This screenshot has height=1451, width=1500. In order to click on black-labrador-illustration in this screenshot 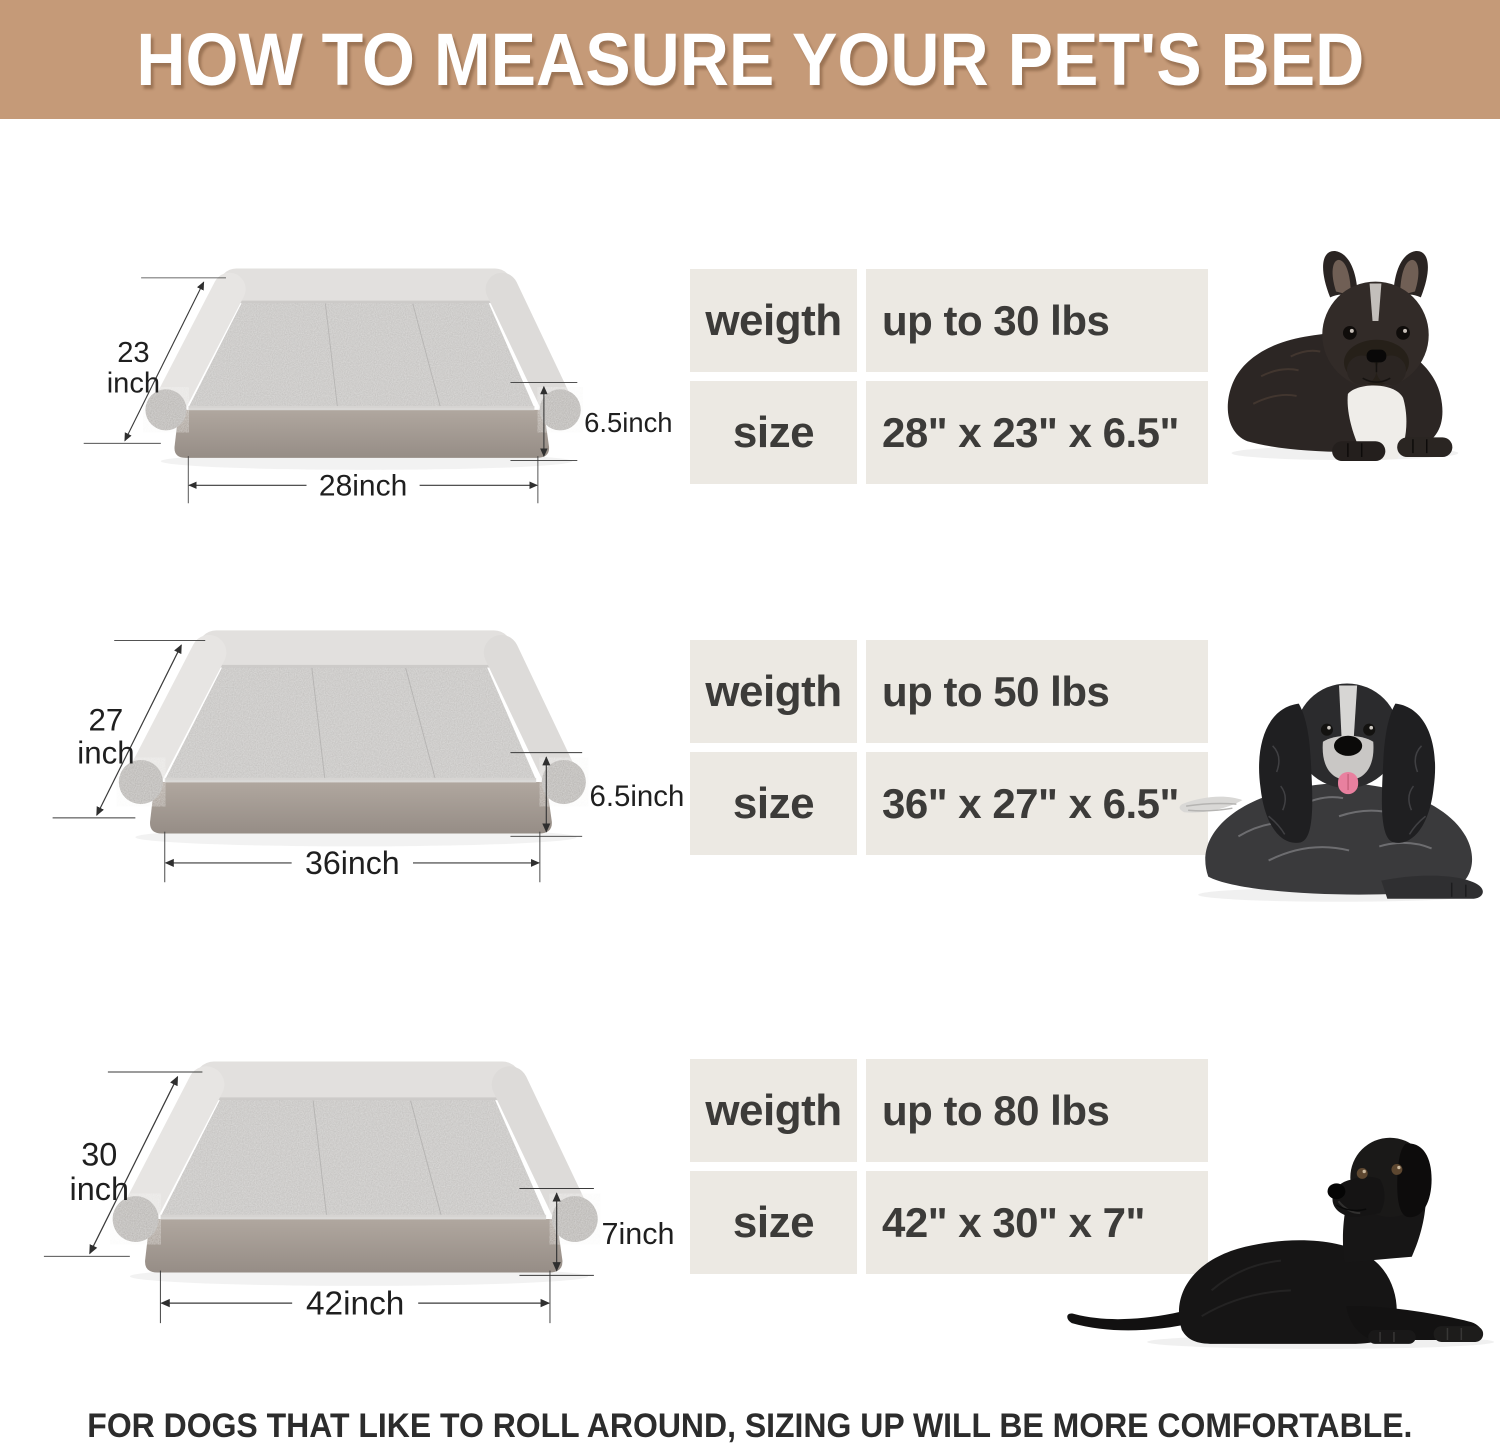, I will do `click(1281, 1243)`.